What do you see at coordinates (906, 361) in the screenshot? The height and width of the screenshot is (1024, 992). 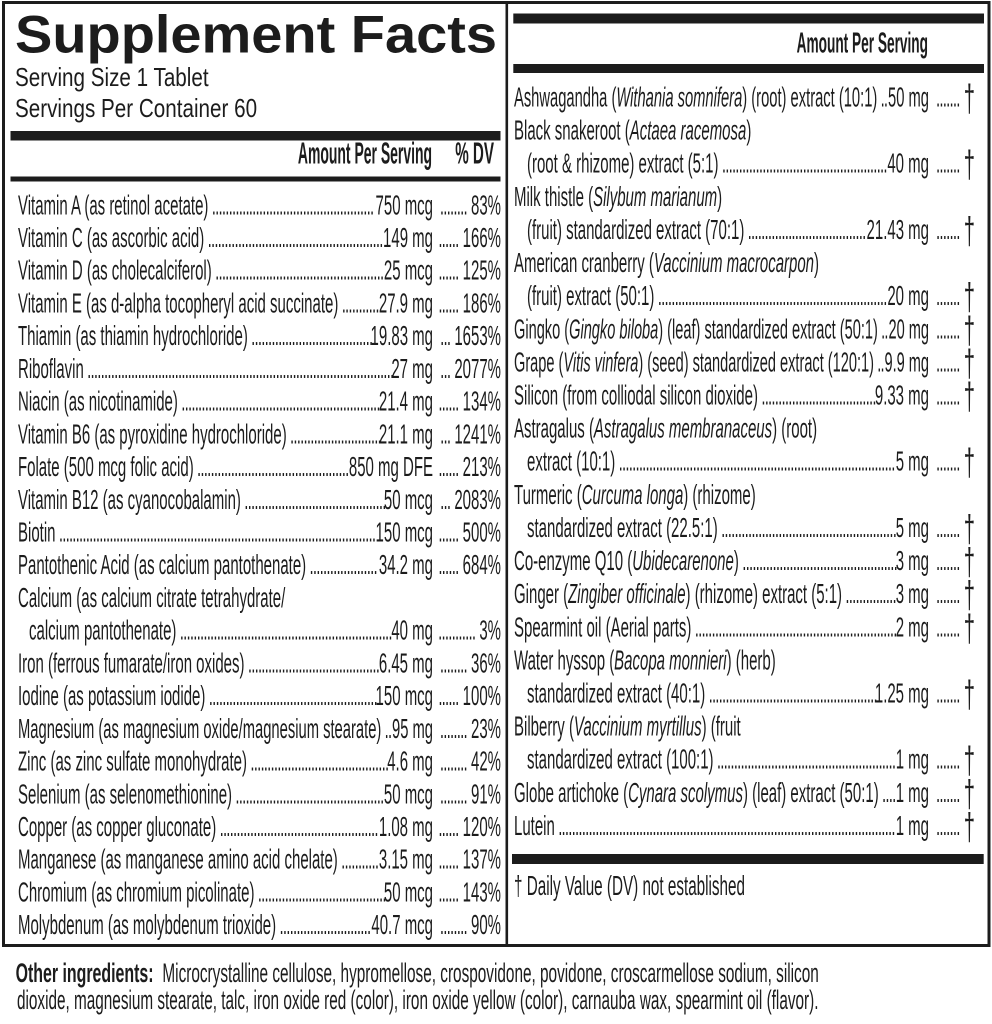 I see `svg-text: 9.9 mg` at bounding box center [906, 361].